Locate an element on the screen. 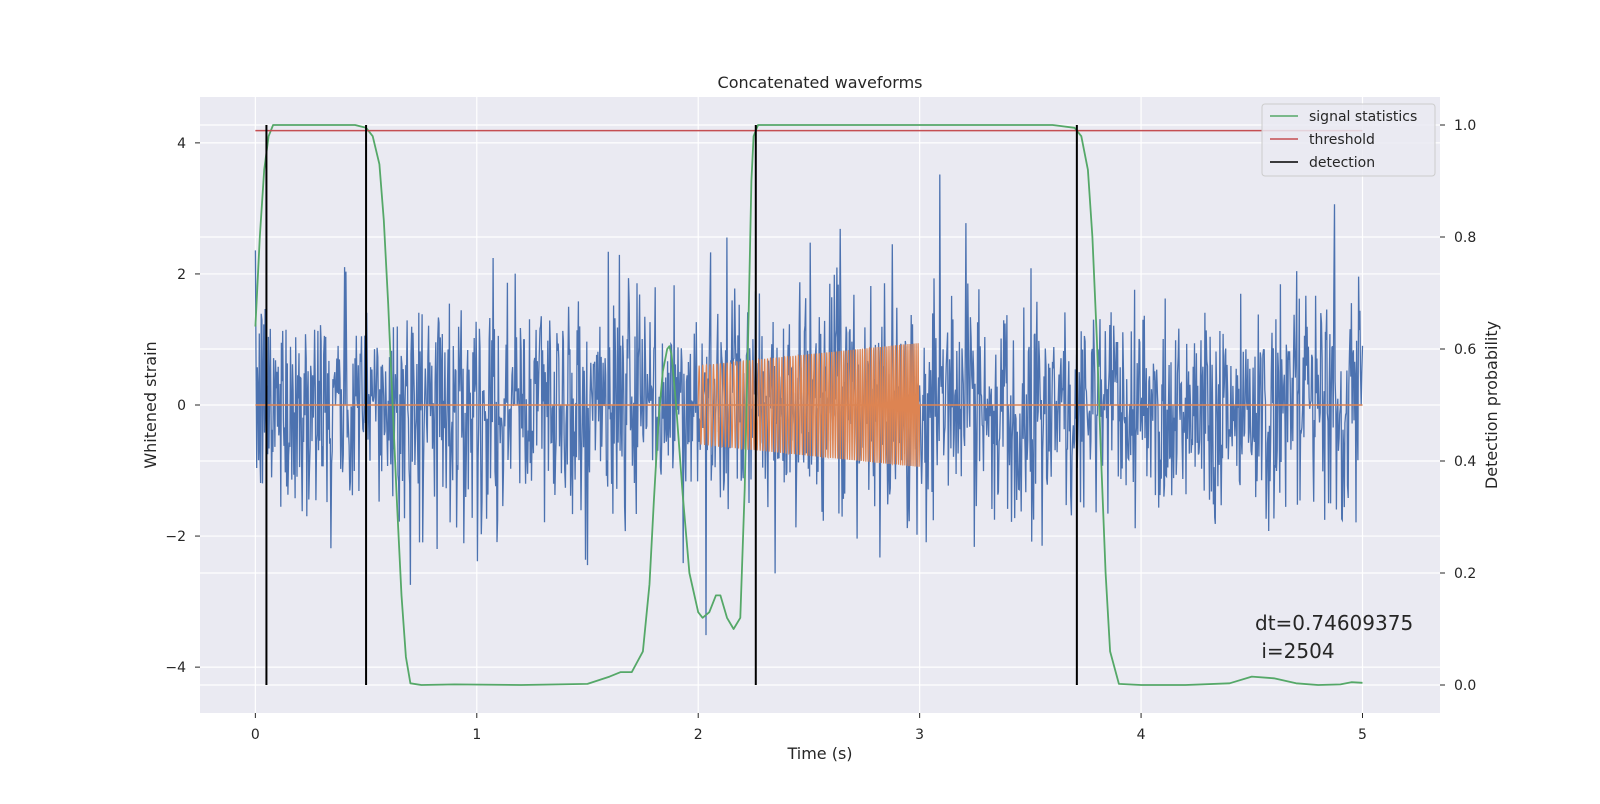  legend-label-signal-statistics: signal statistics is located at coordinates (1363, 117).